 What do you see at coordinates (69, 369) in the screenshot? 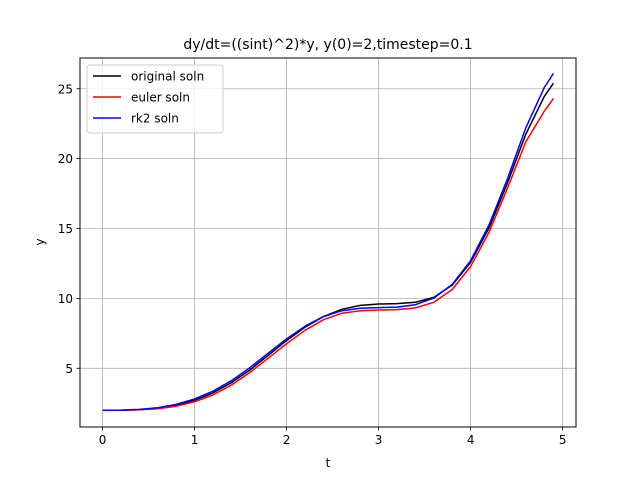
I see `y-tick-label: 5` at bounding box center [69, 369].